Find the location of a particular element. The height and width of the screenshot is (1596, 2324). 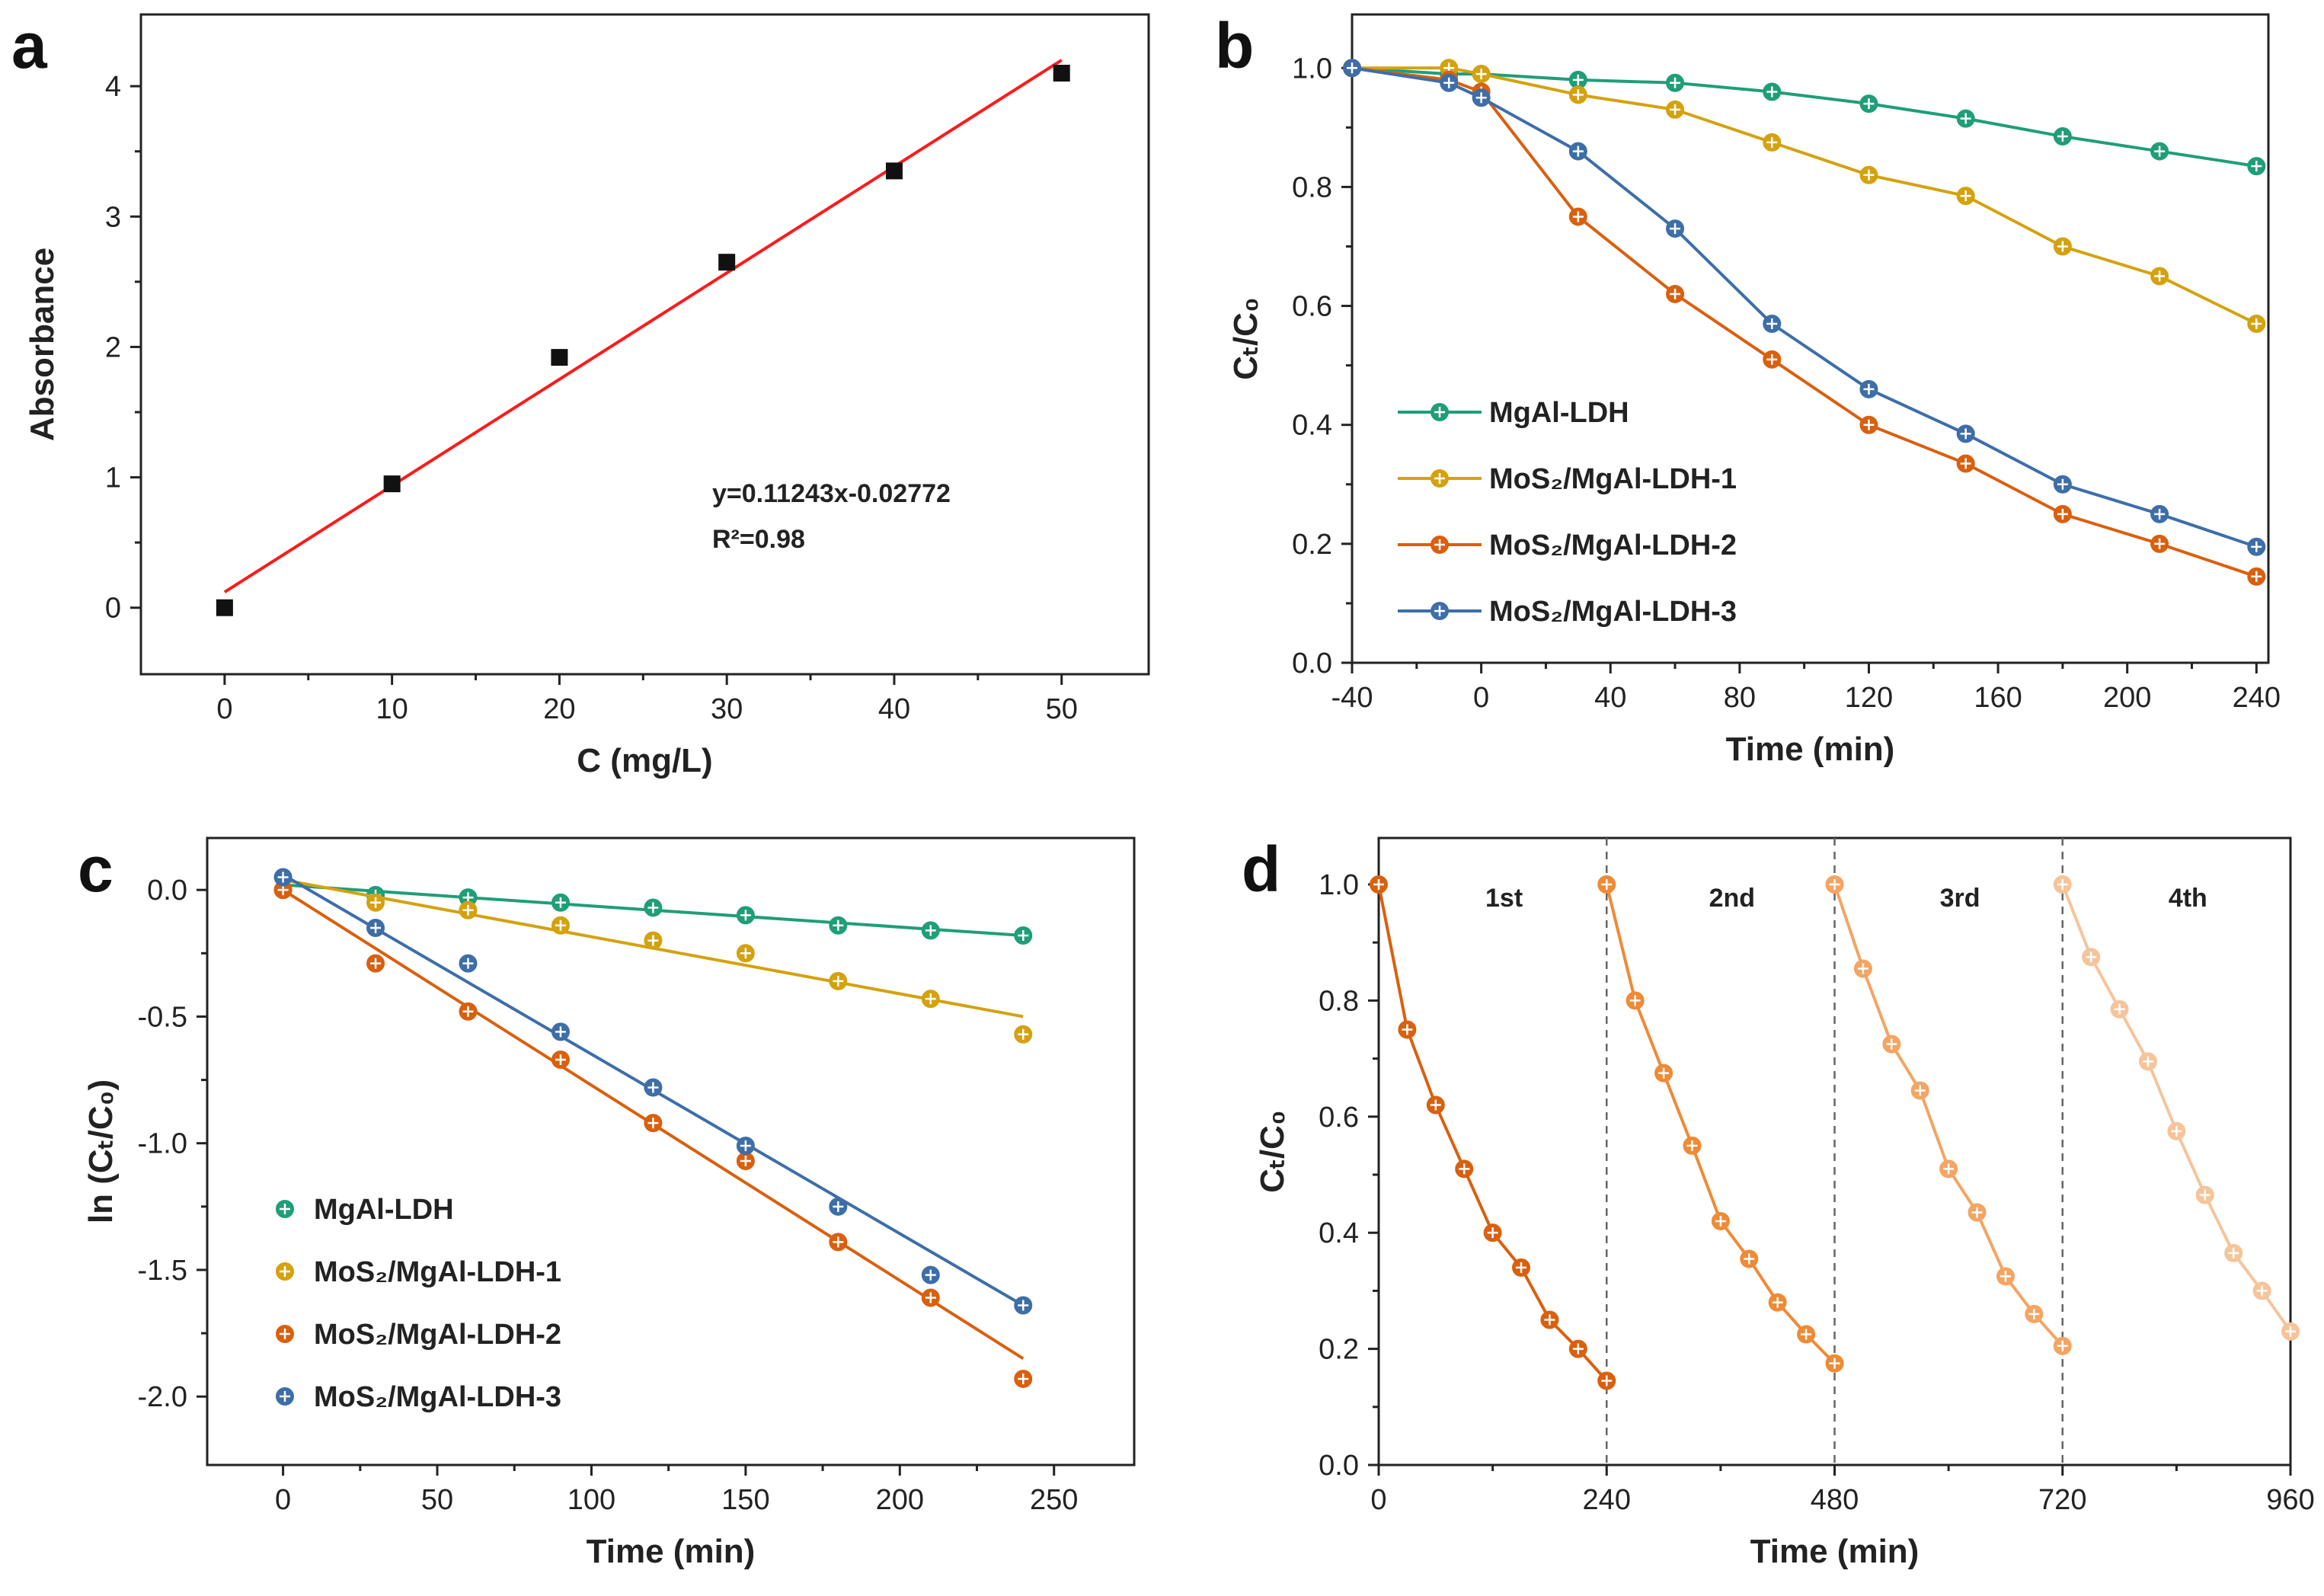

y-tick-label: 2 is located at coordinates (113, 347).